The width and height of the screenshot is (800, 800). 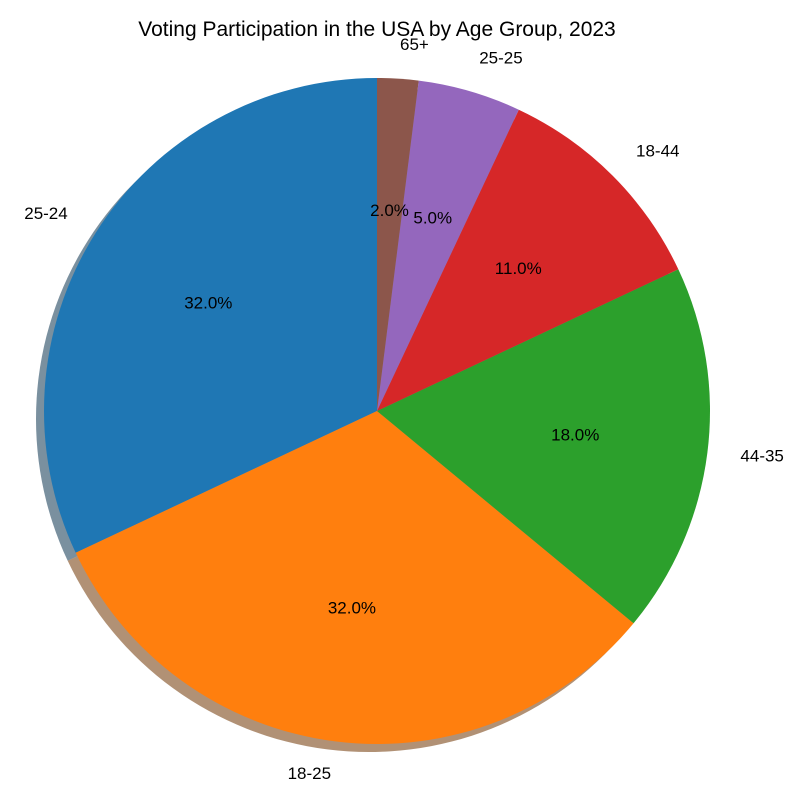 I want to click on slice-value-label-25-24-0: 32.0%, so click(x=208, y=302).